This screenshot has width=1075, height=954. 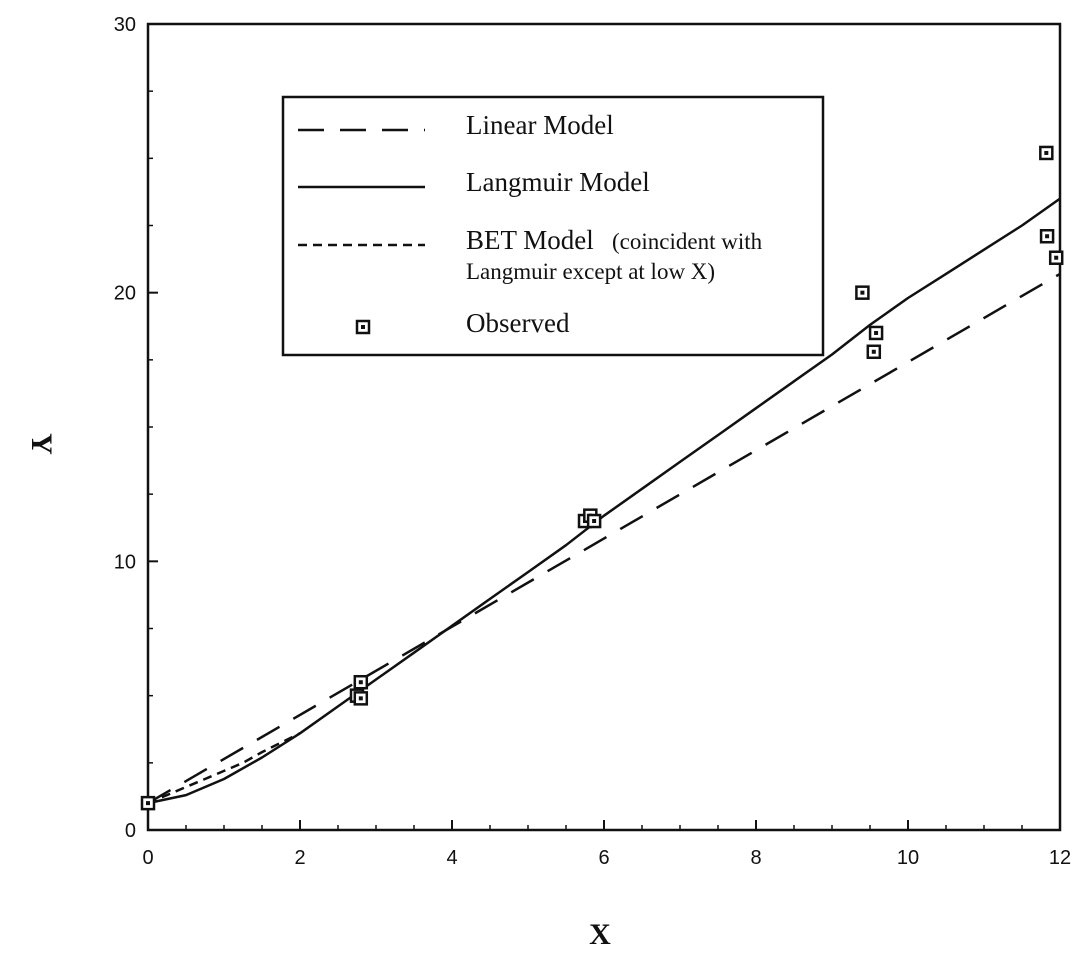 What do you see at coordinates (130, 831) in the screenshot?
I see `y-tick-label: 0` at bounding box center [130, 831].